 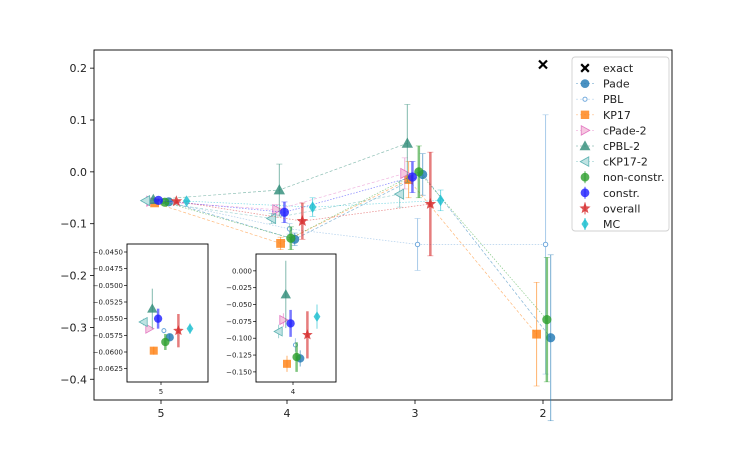 What do you see at coordinates (158, 318) in the screenshot?
I see `inset-5-data-point-constr.` at bounding box center [158, 318].